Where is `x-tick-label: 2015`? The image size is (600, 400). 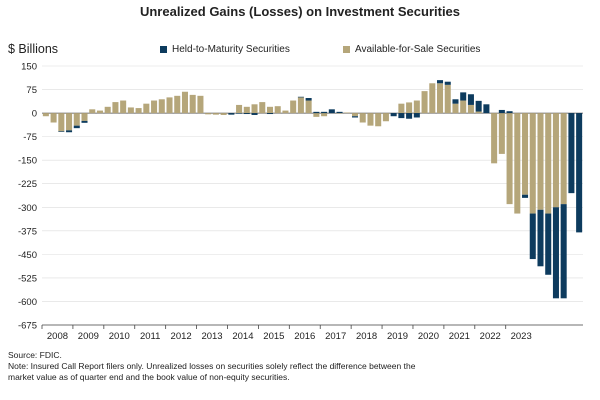 x-tick-label: 2015 is located at coordinates (273, 336).